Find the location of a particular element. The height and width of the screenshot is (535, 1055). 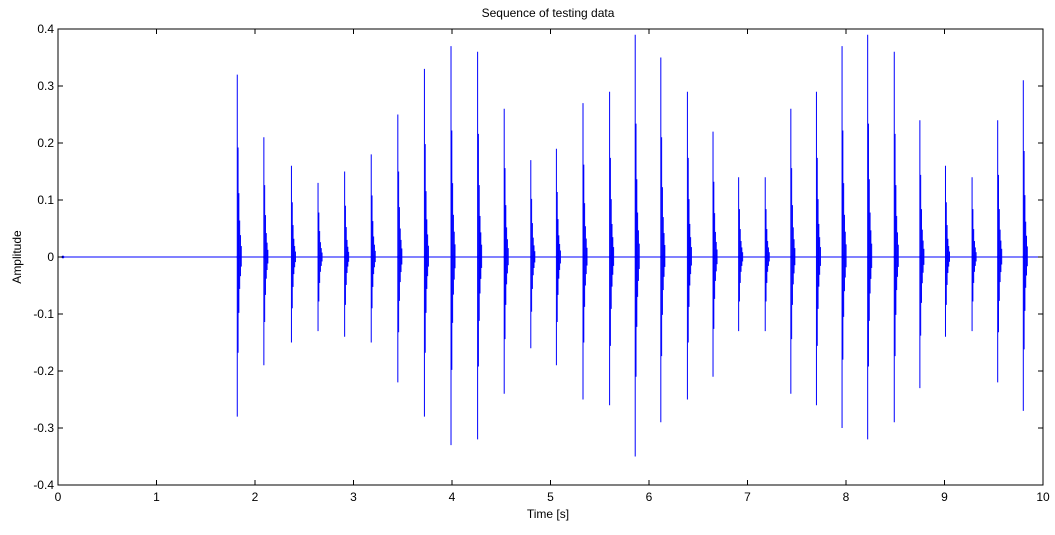

x-tick-label: 10 is located at coordinates (1043, 497).